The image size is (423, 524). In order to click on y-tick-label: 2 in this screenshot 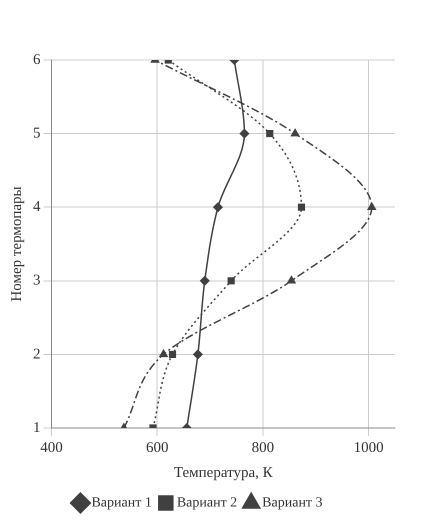, I will do `click(36, 354)`.